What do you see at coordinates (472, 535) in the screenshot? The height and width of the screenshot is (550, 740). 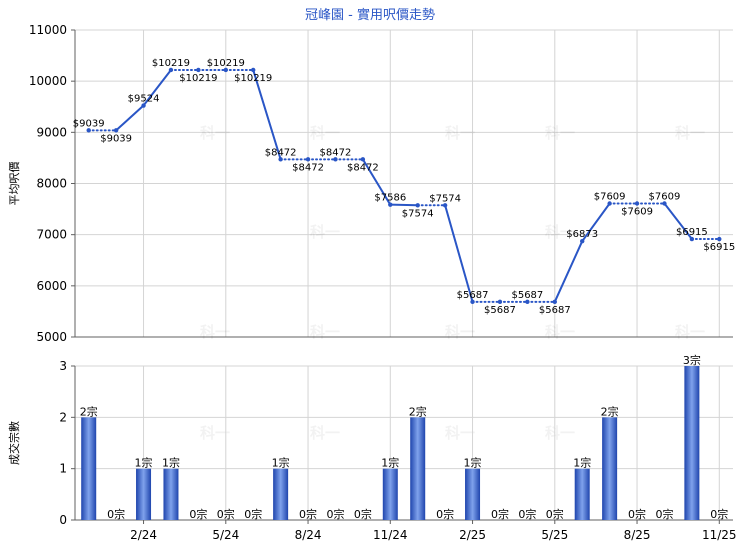 I see `x-tick-label: 2/25` at bounding box center [472, 535].